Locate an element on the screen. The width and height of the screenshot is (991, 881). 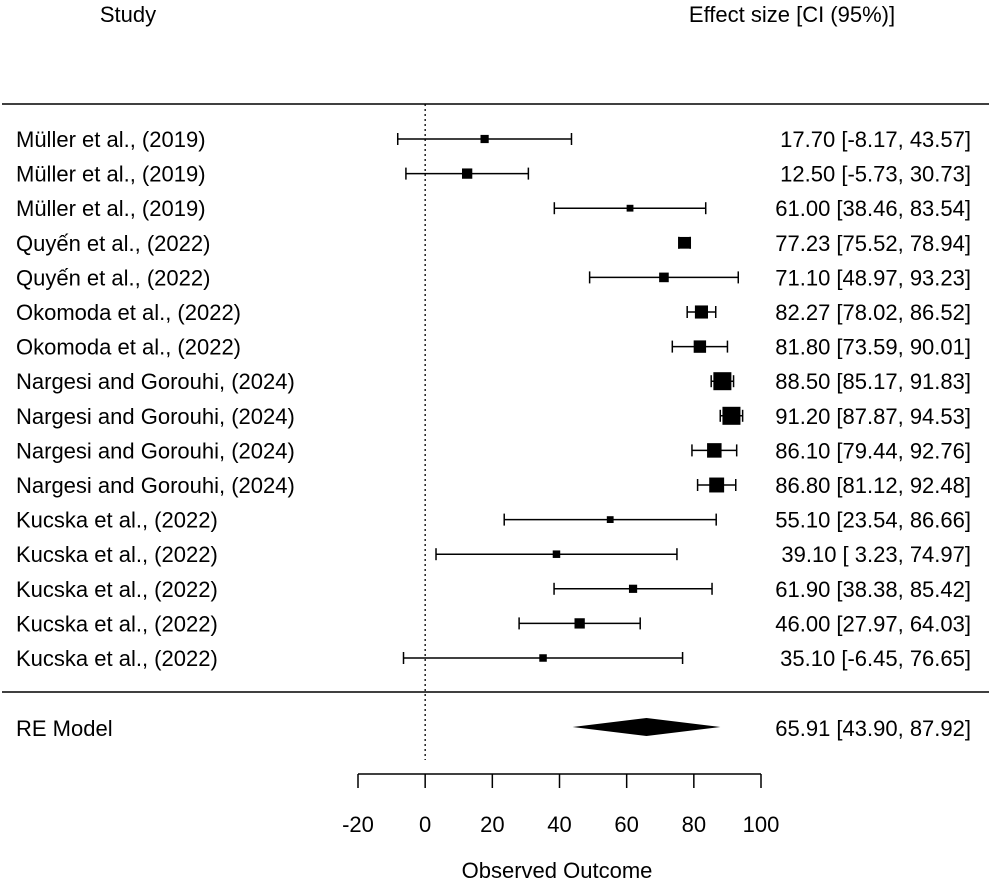
study-effect-text: 17.70 [-8.17, 43.57] is located at coordinates (875, 139).